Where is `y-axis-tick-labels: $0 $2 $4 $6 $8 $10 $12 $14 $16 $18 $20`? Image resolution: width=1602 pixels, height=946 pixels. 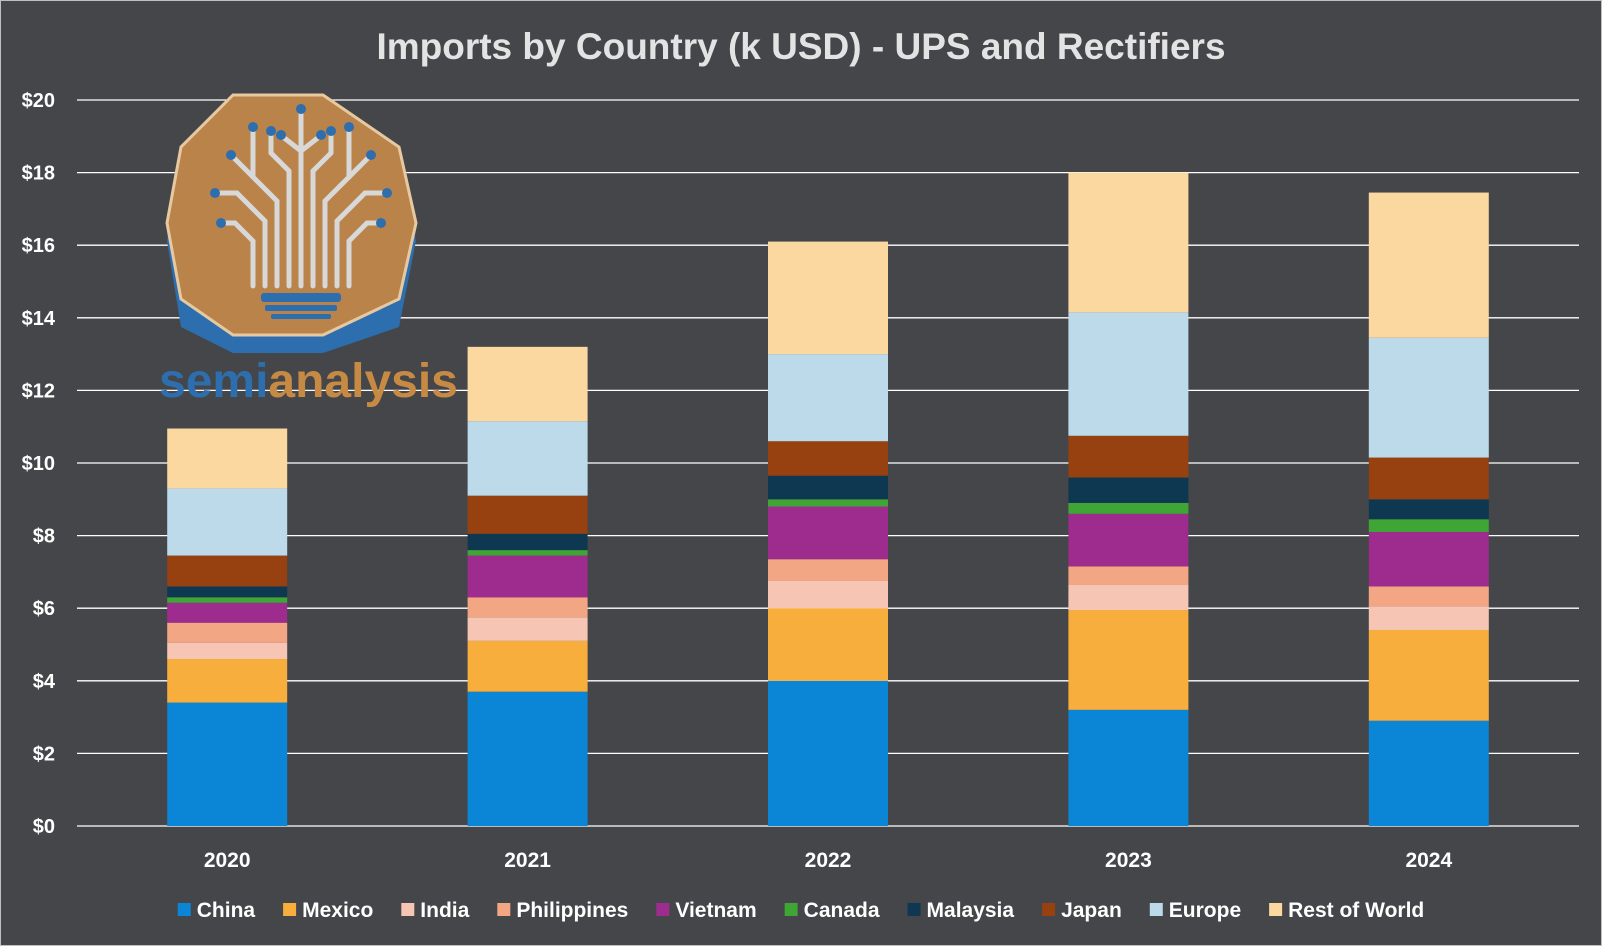
y-axis-tick-labels: $0 $2 $4 $6 $8 $10 $12 $14 $16 $18 $20 is located at coordinates (39, 464).